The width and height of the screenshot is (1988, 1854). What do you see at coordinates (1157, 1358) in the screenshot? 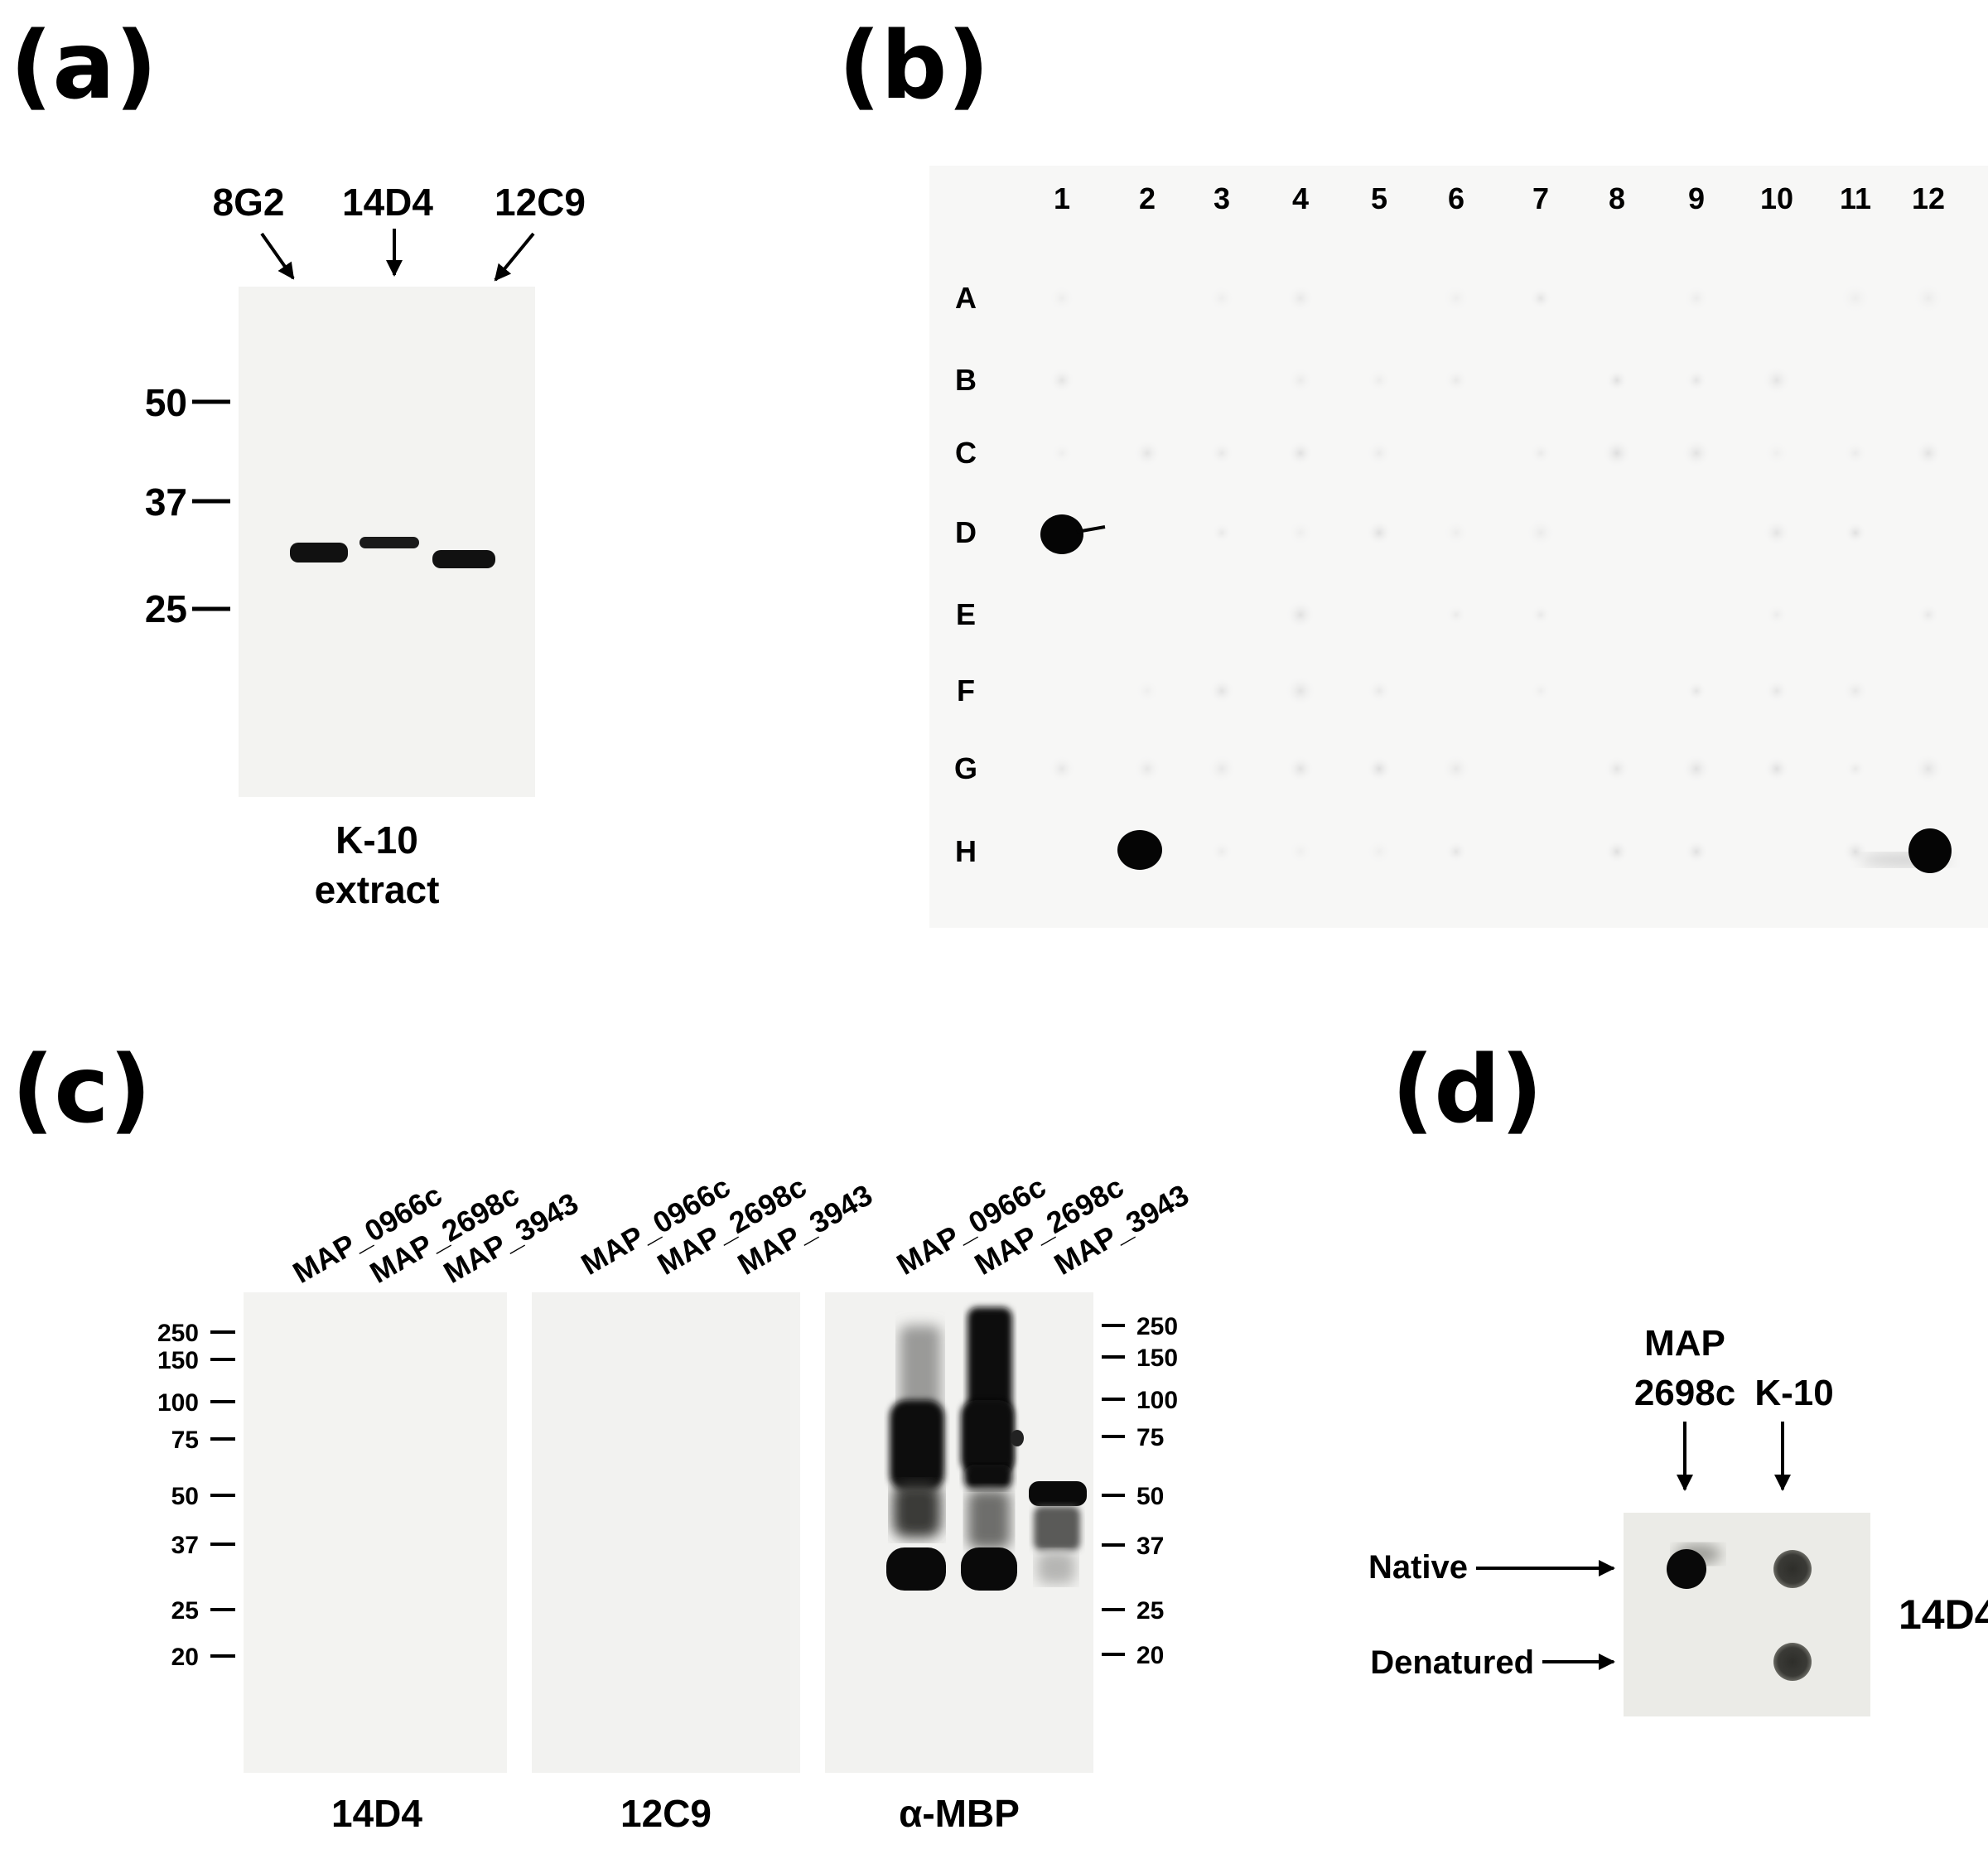
I see `mw-right: 150` at bounding box center [1157, 1358].